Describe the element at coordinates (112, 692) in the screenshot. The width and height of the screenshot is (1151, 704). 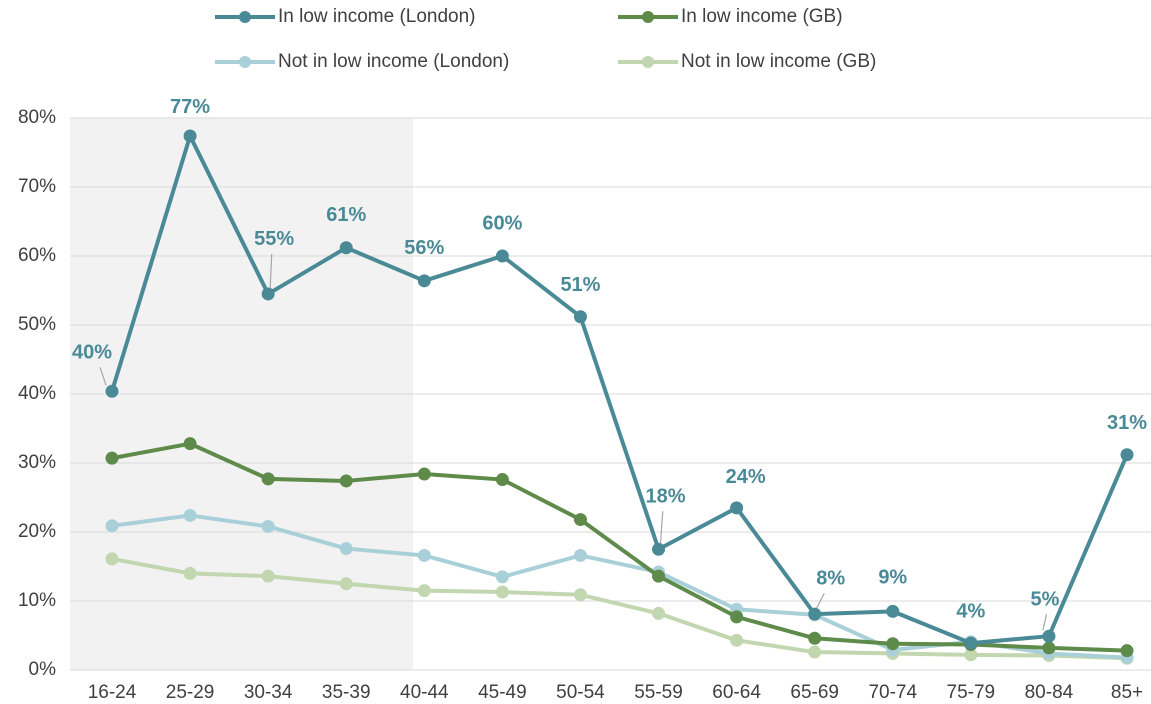
I see `x-tick-label: 16-24` at that location.